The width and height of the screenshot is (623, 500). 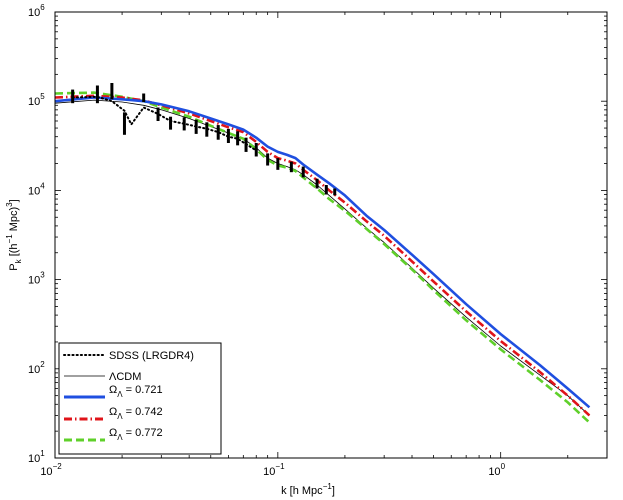 I want to click on y-tick-label: 10³, so click(x=36, y=279).